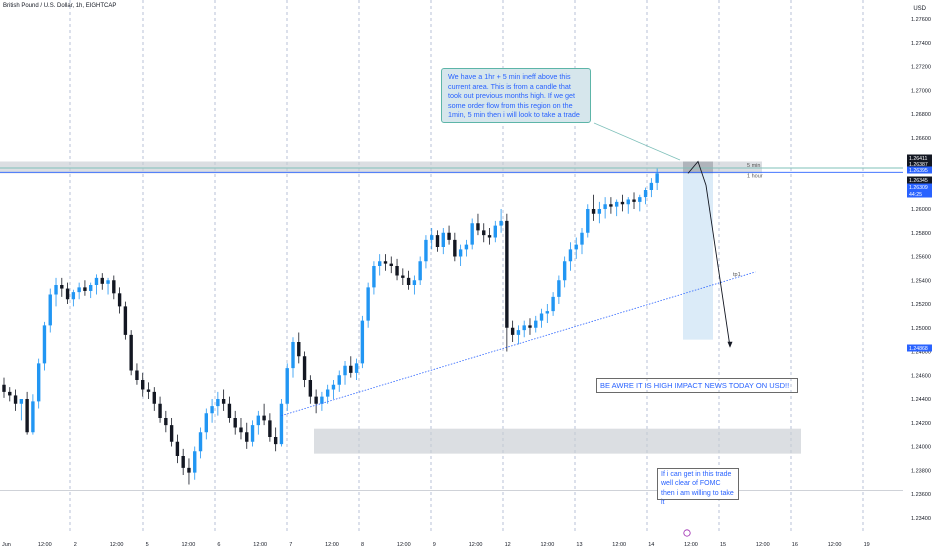 The image size is (932, 550). Describe the element at coordinates (921, 519) in the screenshot. I see `y-tick-label: 1.23400` at that location.